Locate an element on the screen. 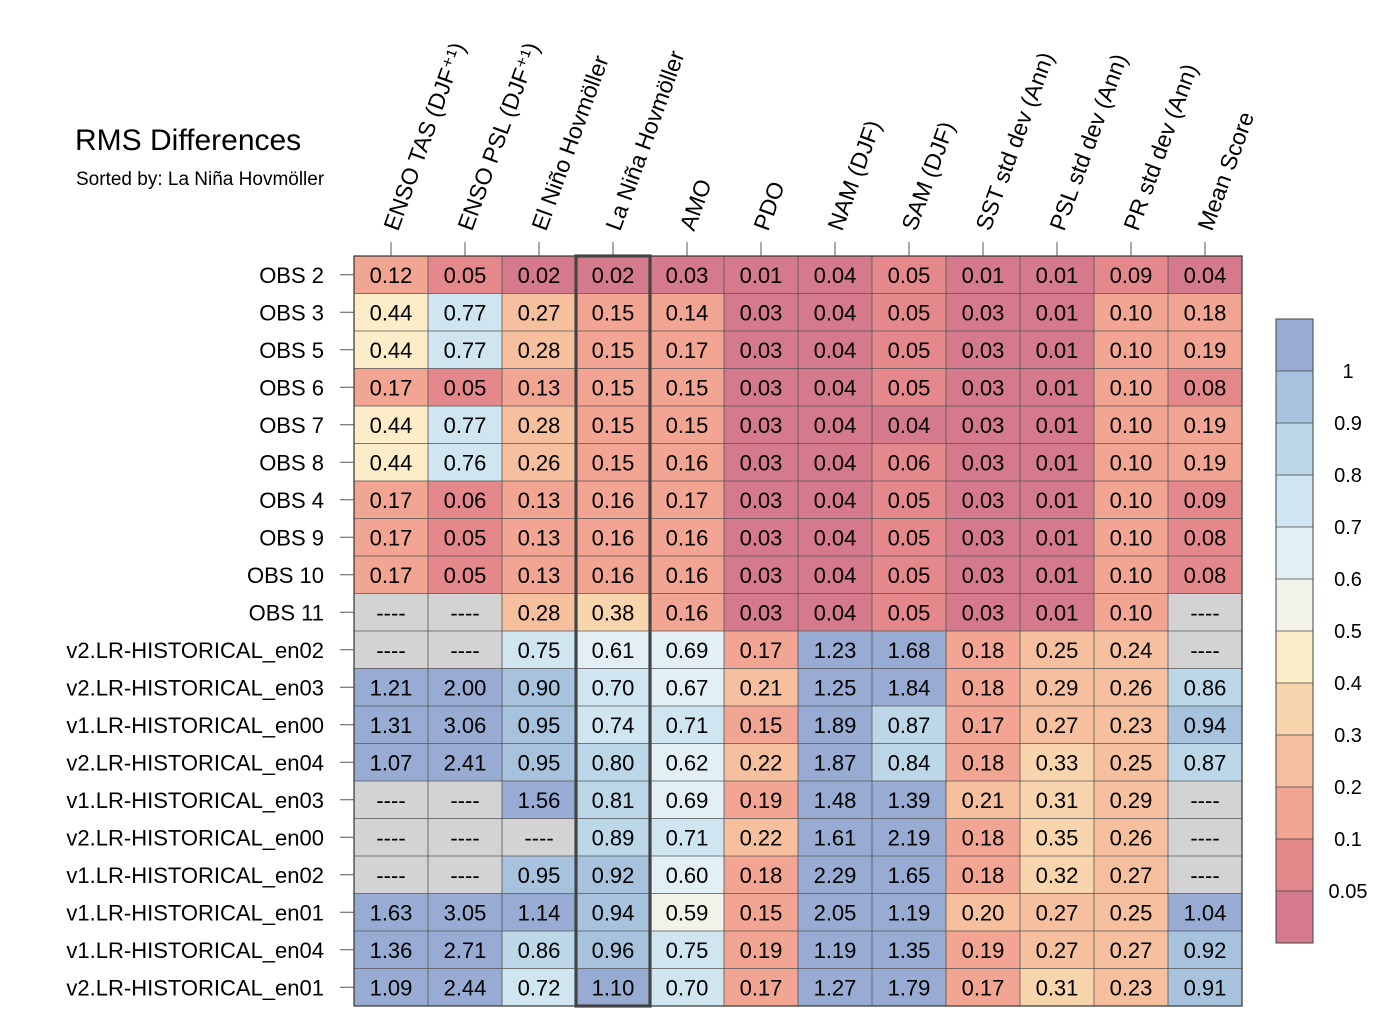 This screenshot has height=1026, width=1391. cell-value: 0.14 is located at coordinates (687, 312).